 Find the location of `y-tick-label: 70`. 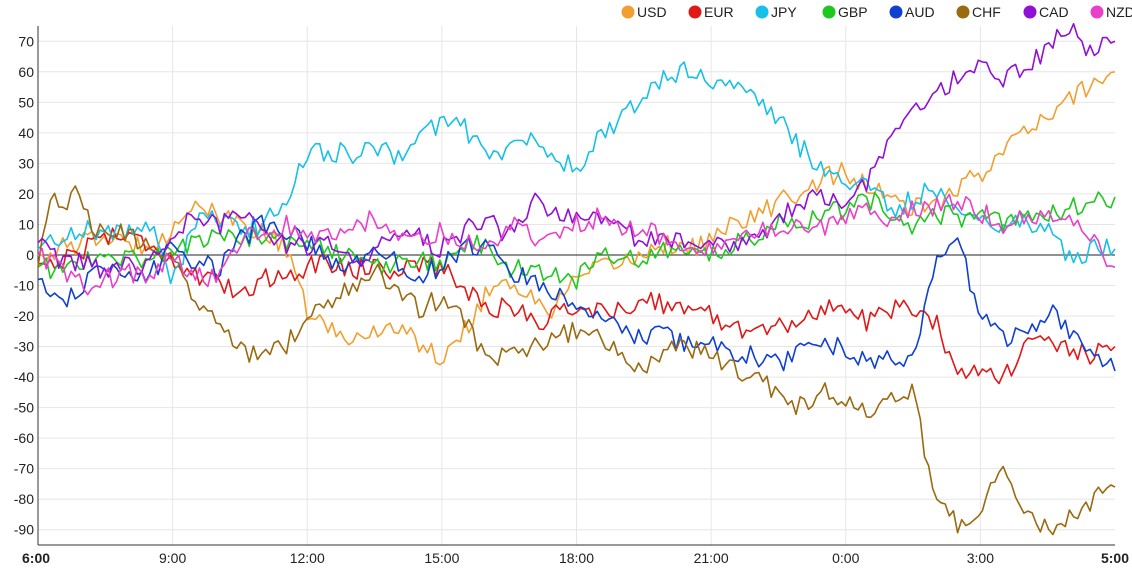

y-tick-label: 70 is located at coordinates (26, 41).